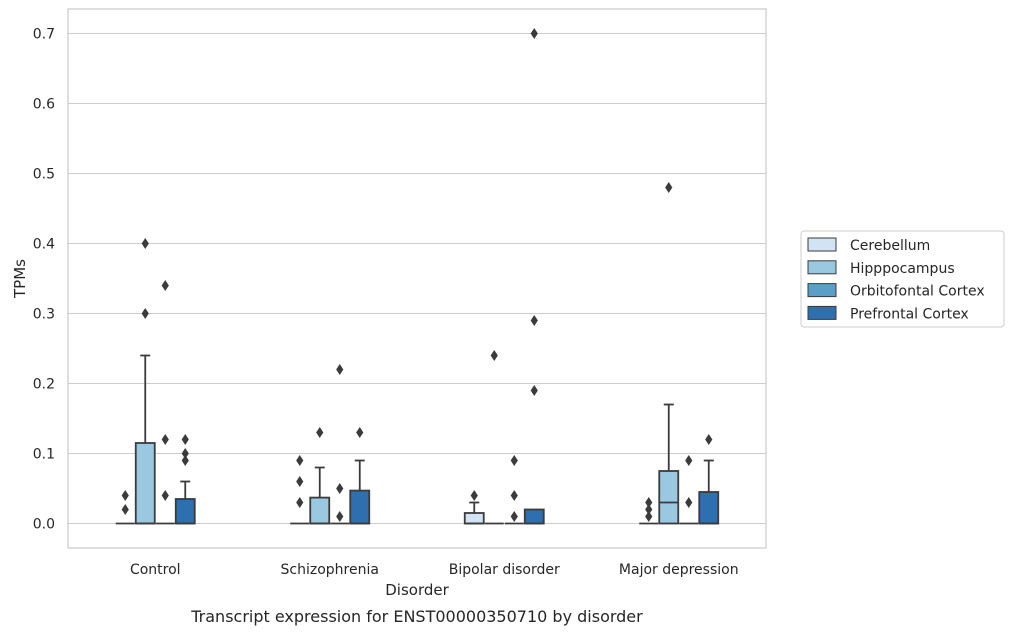  Describe the element at coordinates (20, 279) in the screenshot. I see `y-axis-label: TPMs` at that location.